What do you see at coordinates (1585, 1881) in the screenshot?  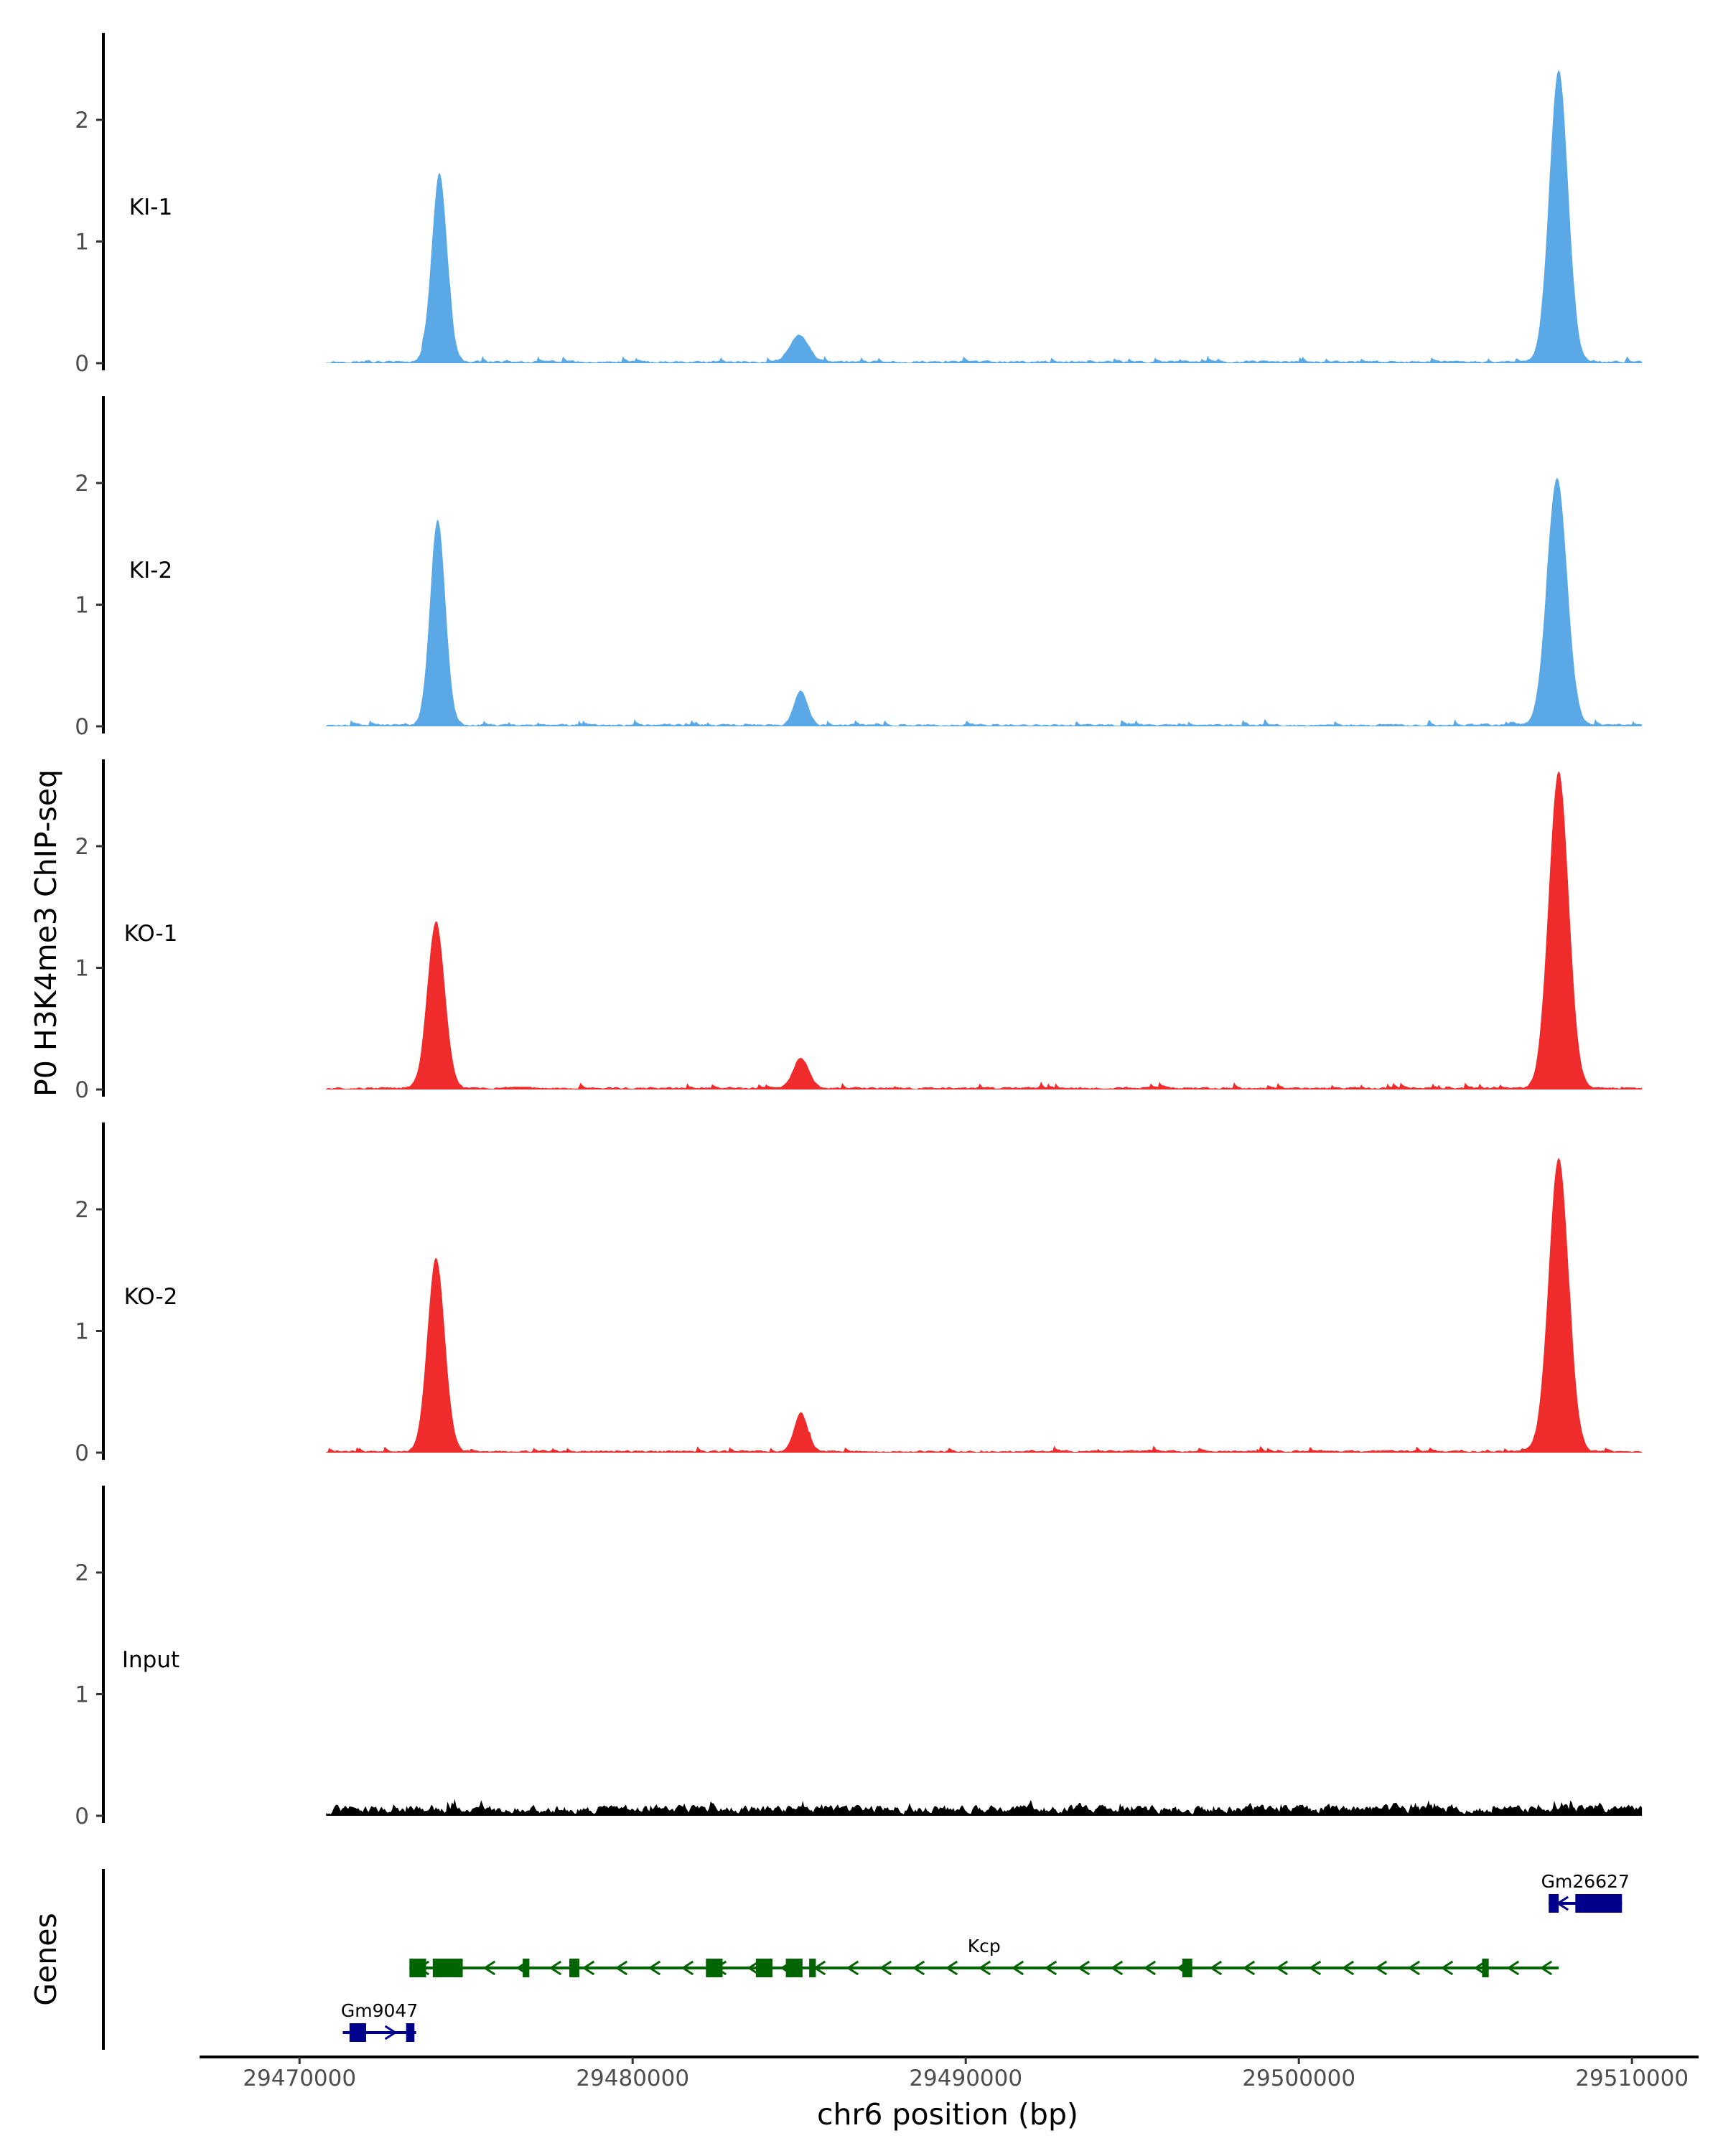 I see `gene-label-gm26627: Gm26627` at bounding box center [1585, 1881].